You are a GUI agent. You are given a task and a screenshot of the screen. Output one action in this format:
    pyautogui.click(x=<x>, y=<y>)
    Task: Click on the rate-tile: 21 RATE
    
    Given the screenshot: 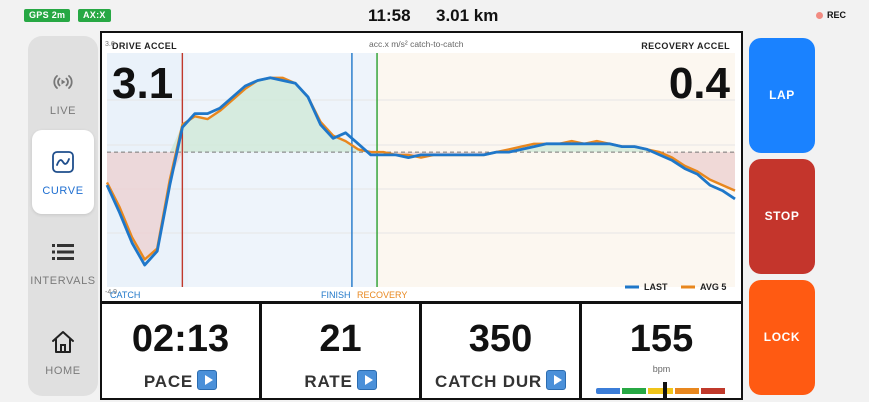 What is the action you would take?
    pyautogui.click(x=340, y=351)
    